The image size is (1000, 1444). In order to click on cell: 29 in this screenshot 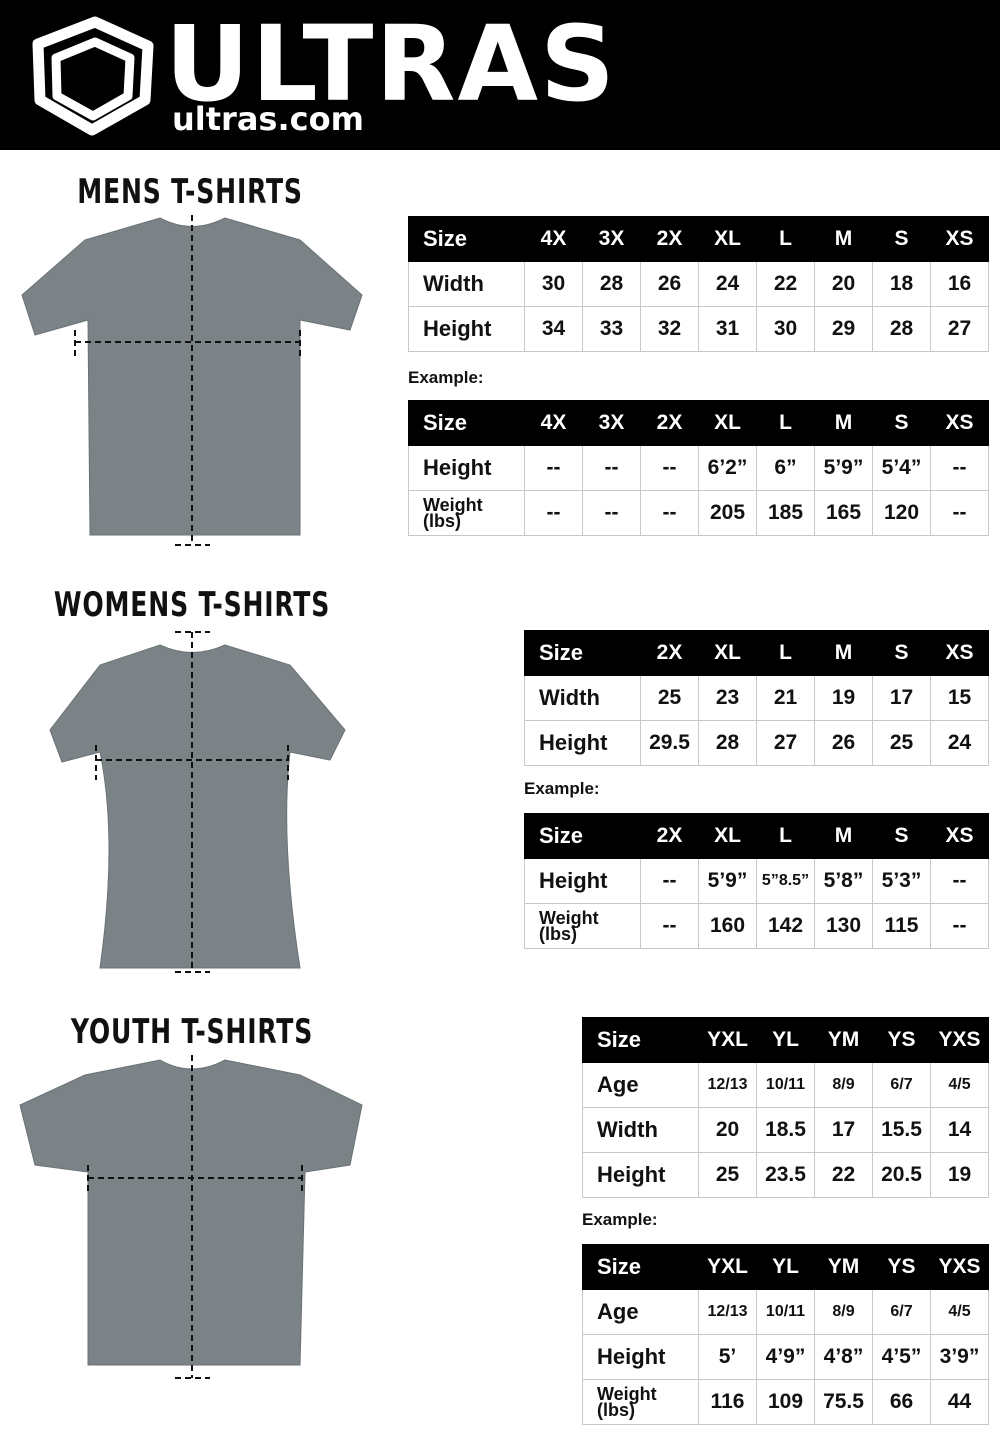, I will do `click(843, 329)`.